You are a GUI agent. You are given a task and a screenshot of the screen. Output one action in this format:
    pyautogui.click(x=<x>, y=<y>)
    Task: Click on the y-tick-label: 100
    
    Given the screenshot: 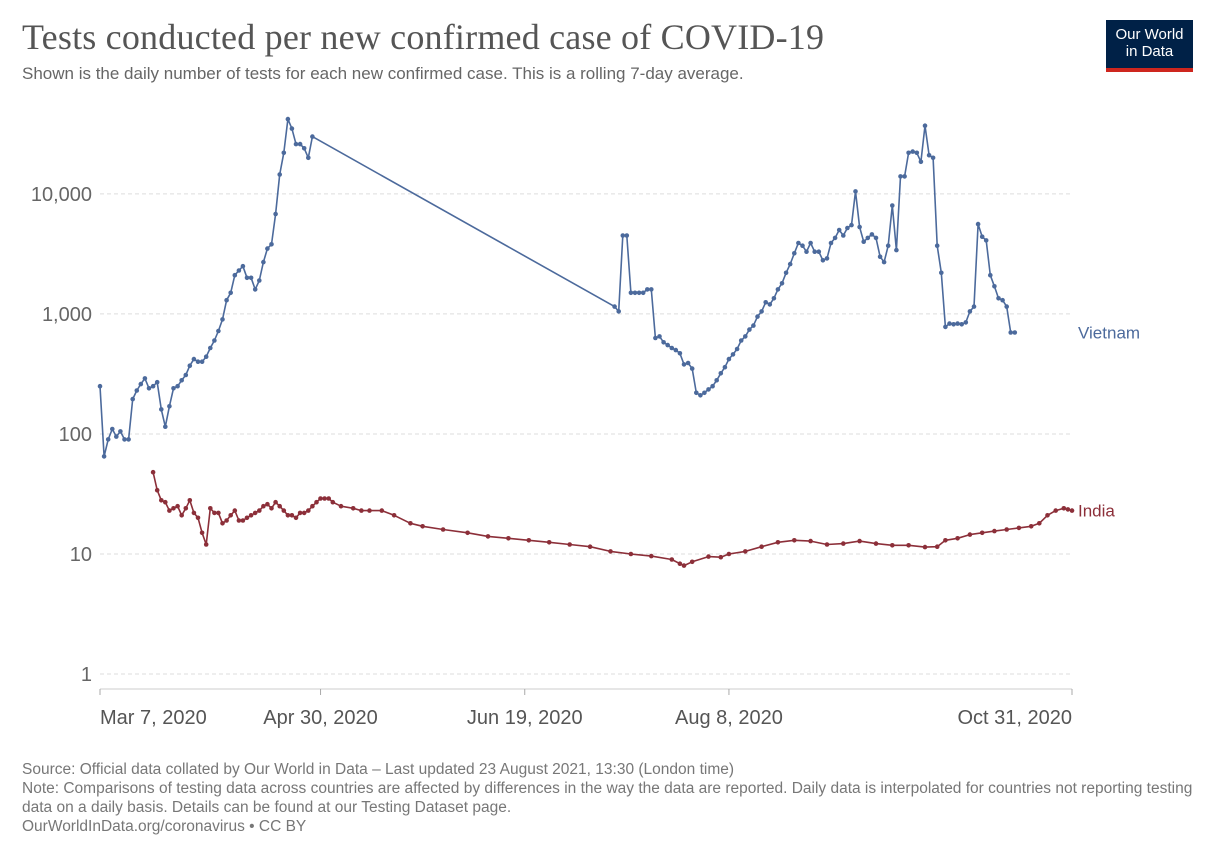 What is the action you would take?
    pyautogui.click(x=75, y=435)
    